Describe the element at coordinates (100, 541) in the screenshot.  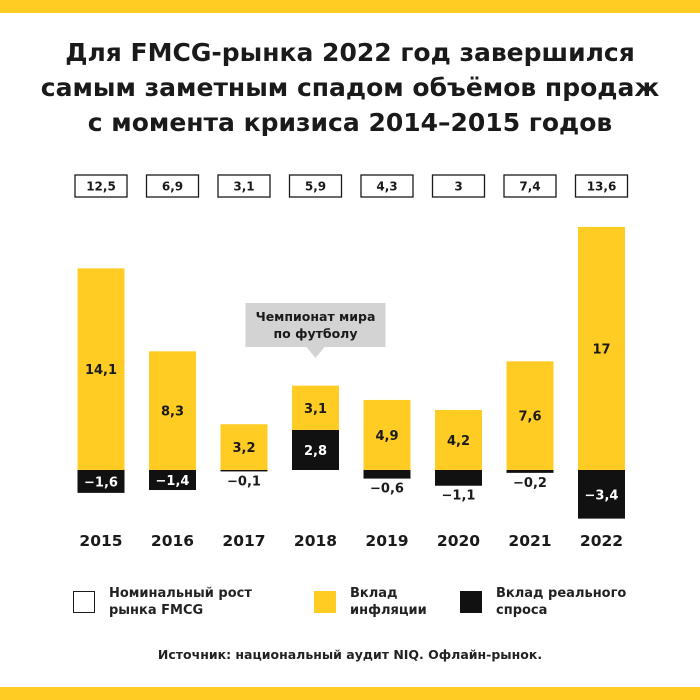
I see `x-tick-label: 2015` at that location.